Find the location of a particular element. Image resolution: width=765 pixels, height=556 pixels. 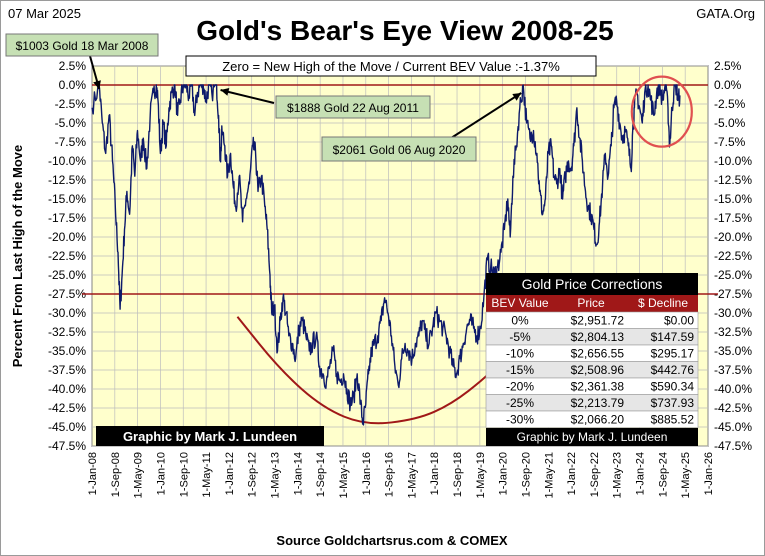

callout-box-2020 is located at coordinates (399, 149).